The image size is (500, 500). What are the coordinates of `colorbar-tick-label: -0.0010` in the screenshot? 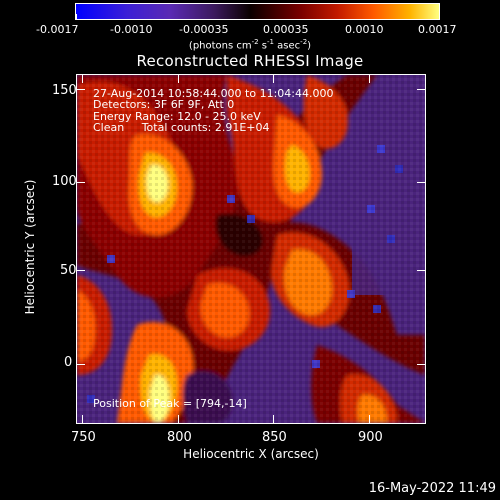 It's located at (131, 29).